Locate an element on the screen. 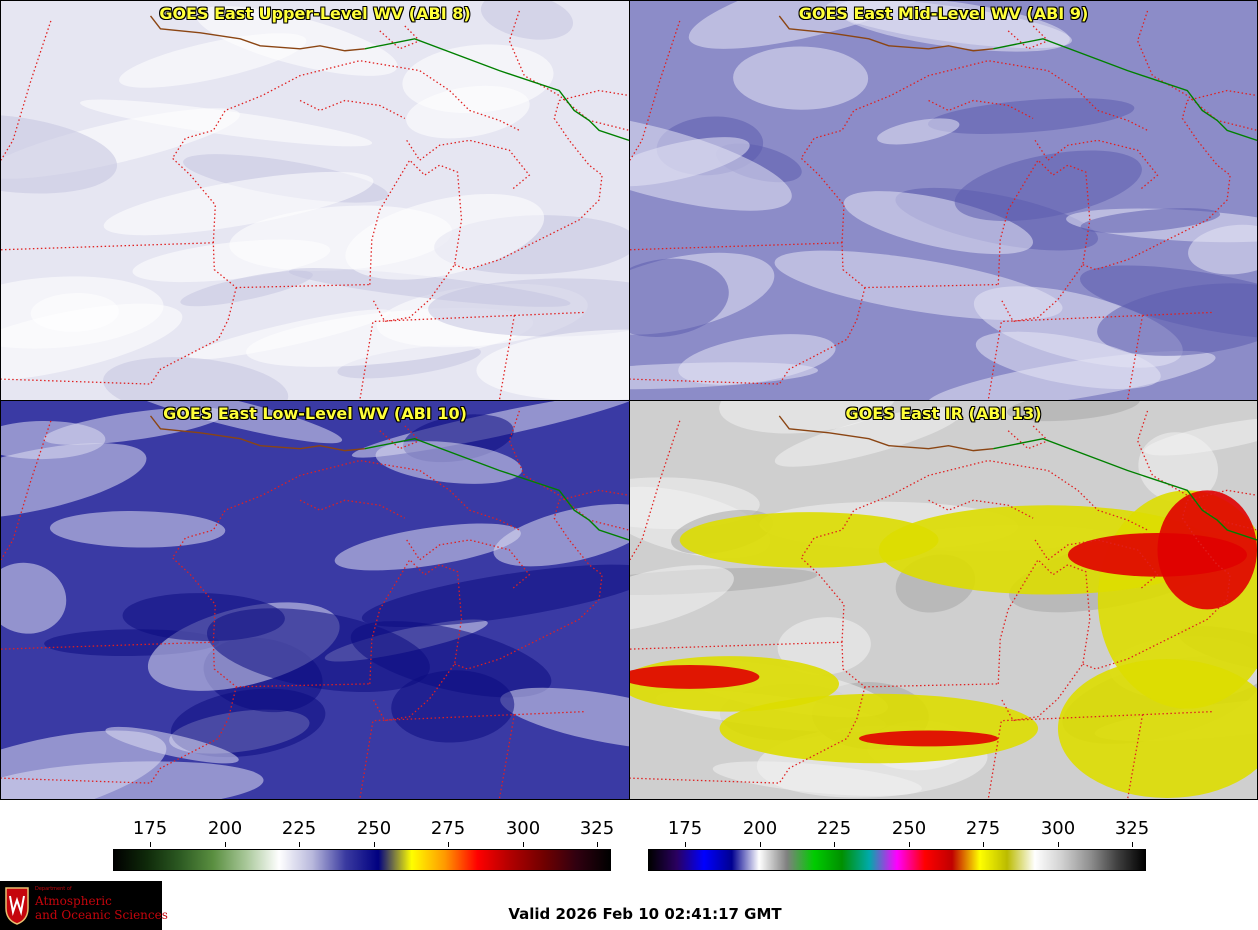  water-vapor-colorbar is located at coordinates (362, 860).